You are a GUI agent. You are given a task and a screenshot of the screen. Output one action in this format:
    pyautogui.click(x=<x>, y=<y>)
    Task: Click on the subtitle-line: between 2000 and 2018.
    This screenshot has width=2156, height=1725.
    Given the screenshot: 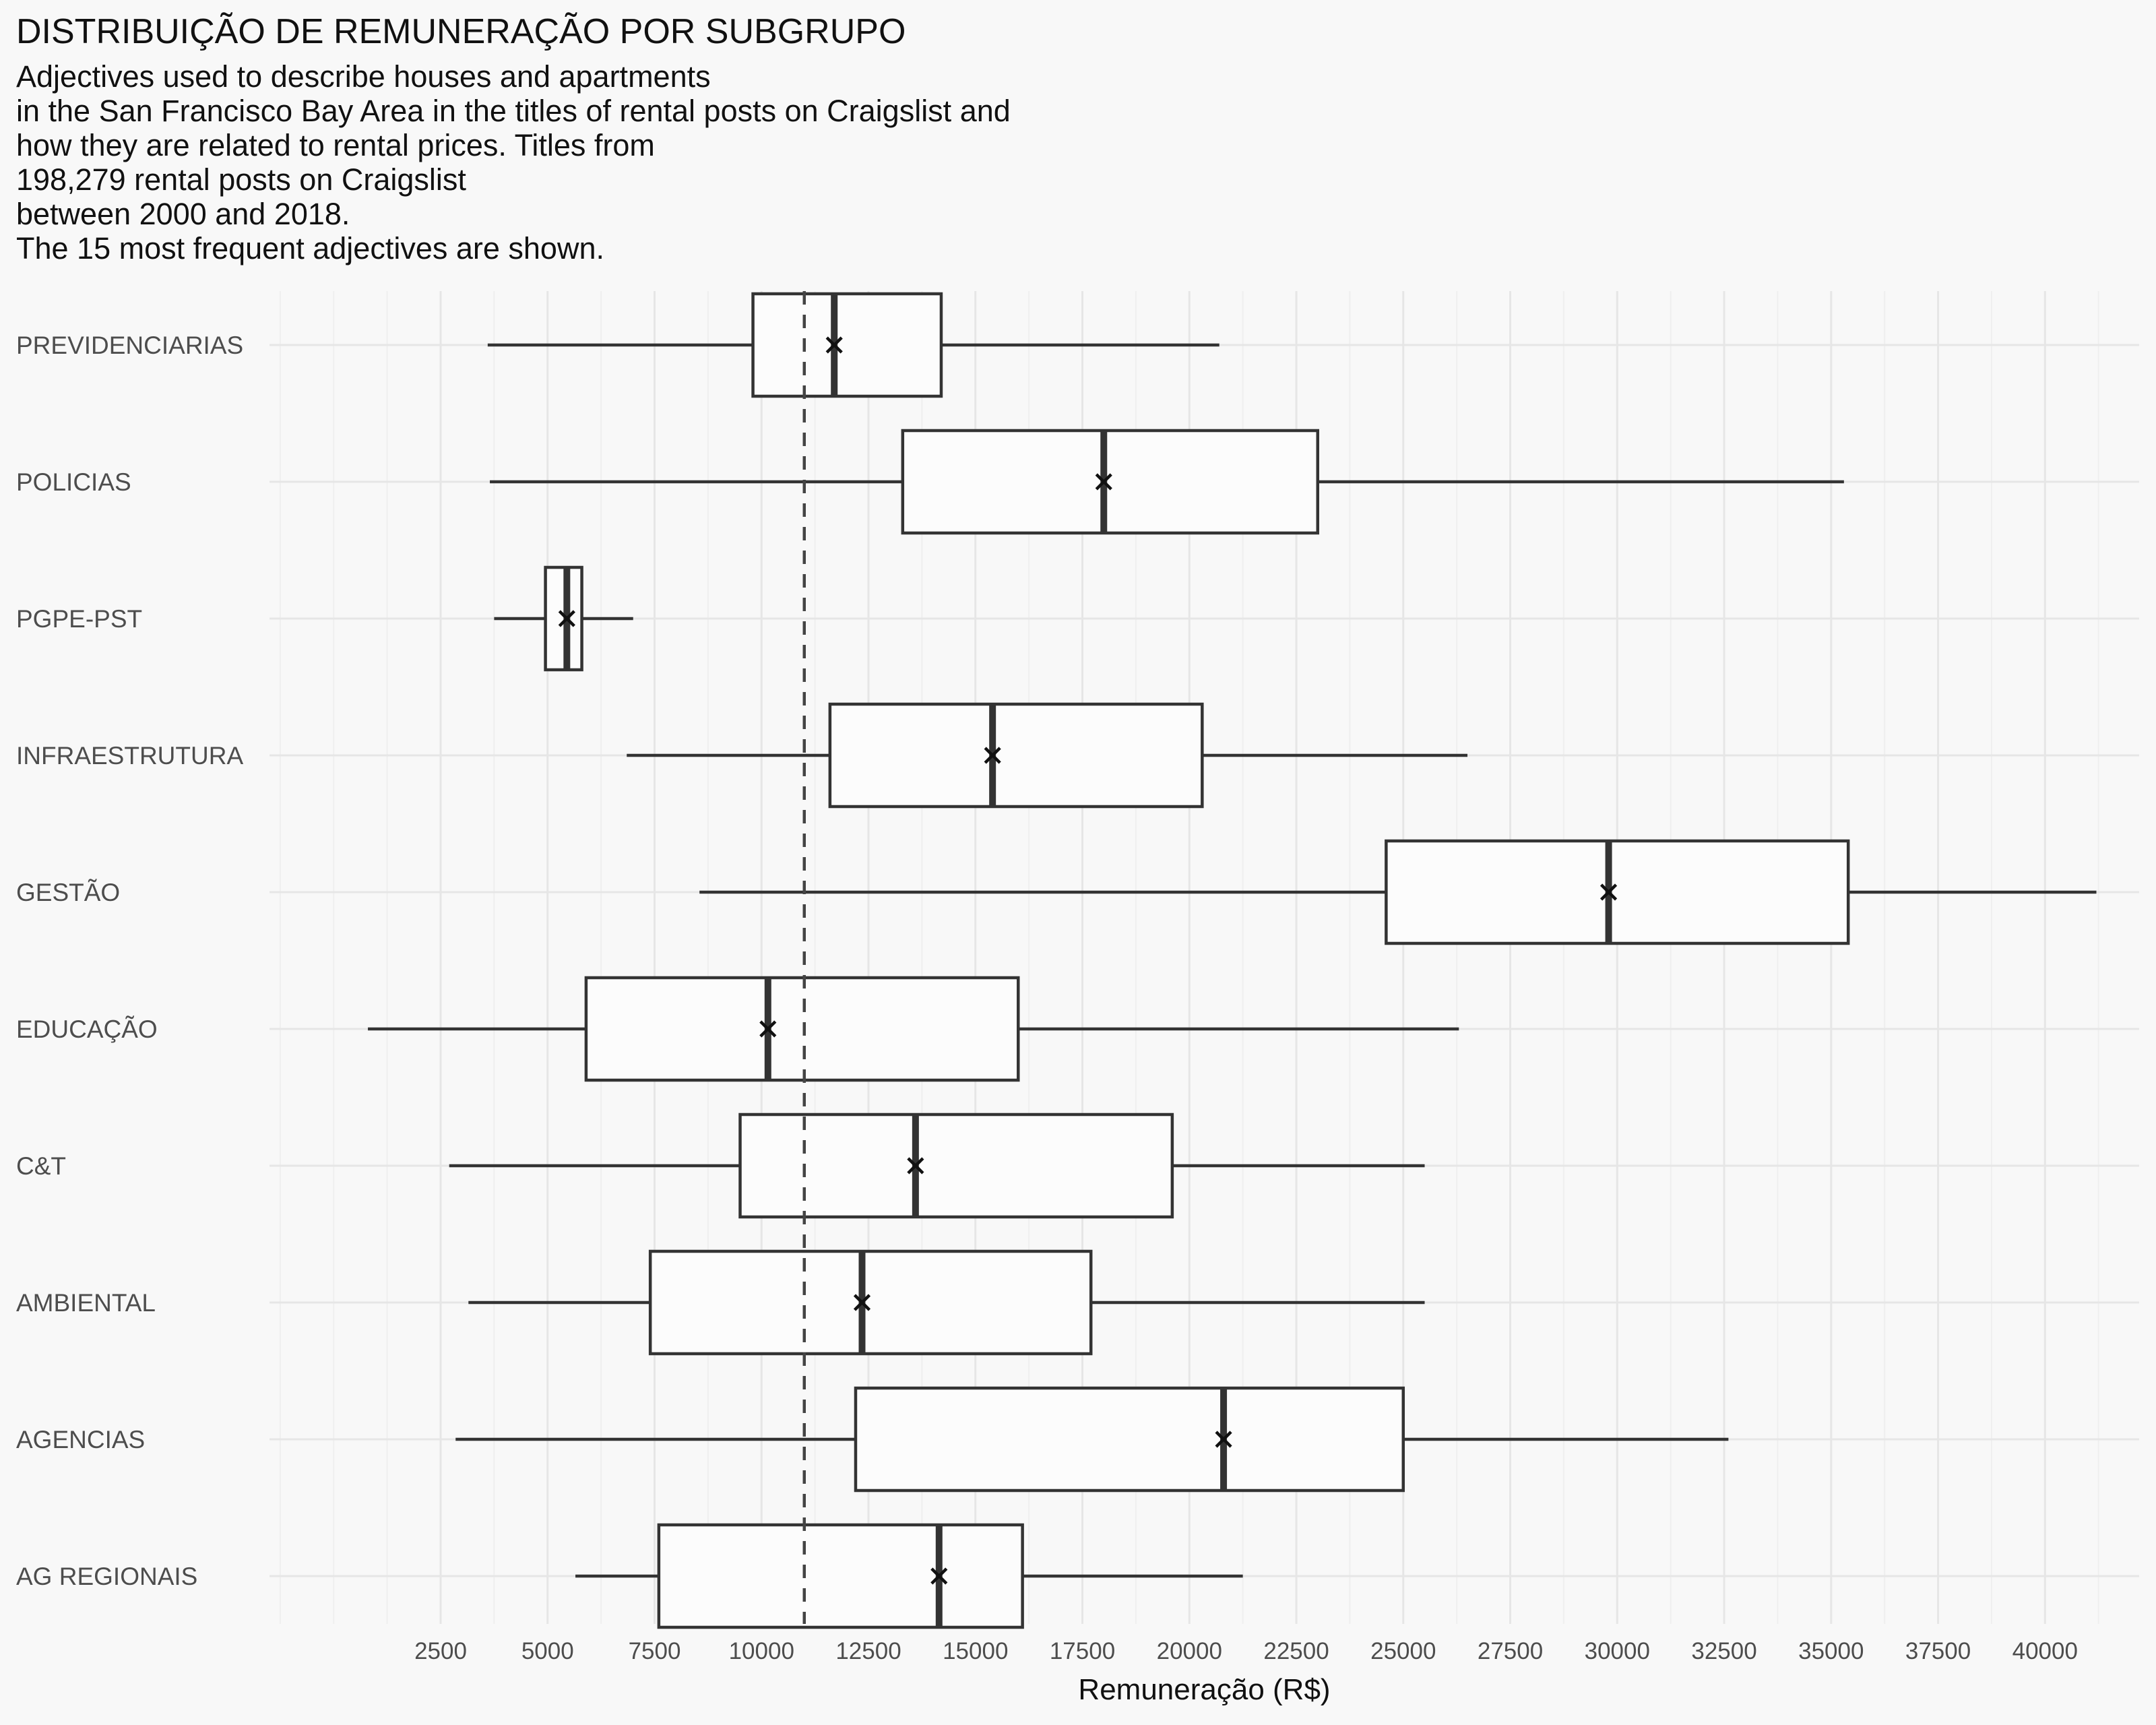 What is the action you would take?
    pyautogui.click(x=183, y=214)
    